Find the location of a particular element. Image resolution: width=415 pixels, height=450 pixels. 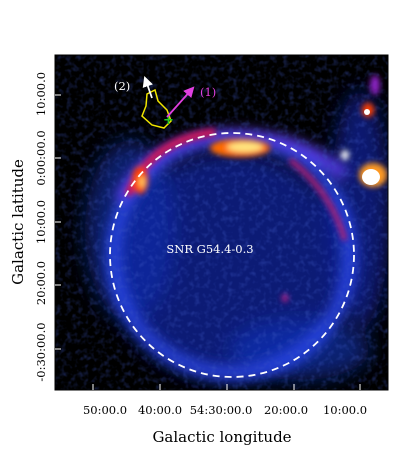

y-tick-label: -0:30:00.0 is located at coordinates (41, 351).